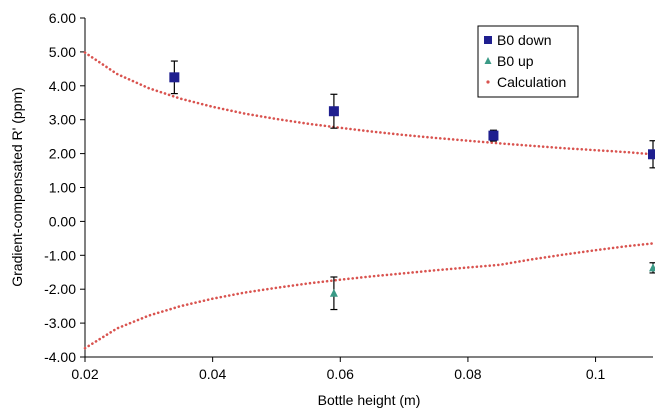  What do you see at coordinates (488, 60) in the screenshot?
I see `legend-marker-b0-up` at bounding box center [488, 60].